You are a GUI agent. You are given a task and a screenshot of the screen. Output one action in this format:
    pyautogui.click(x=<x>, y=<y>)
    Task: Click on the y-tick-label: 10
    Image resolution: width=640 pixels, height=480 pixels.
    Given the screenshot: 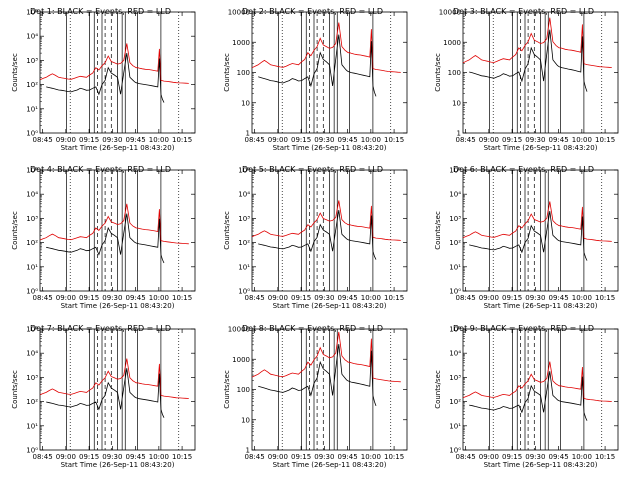 What is the action you would take?
    pyautogui.click(x=456, y=103)
    